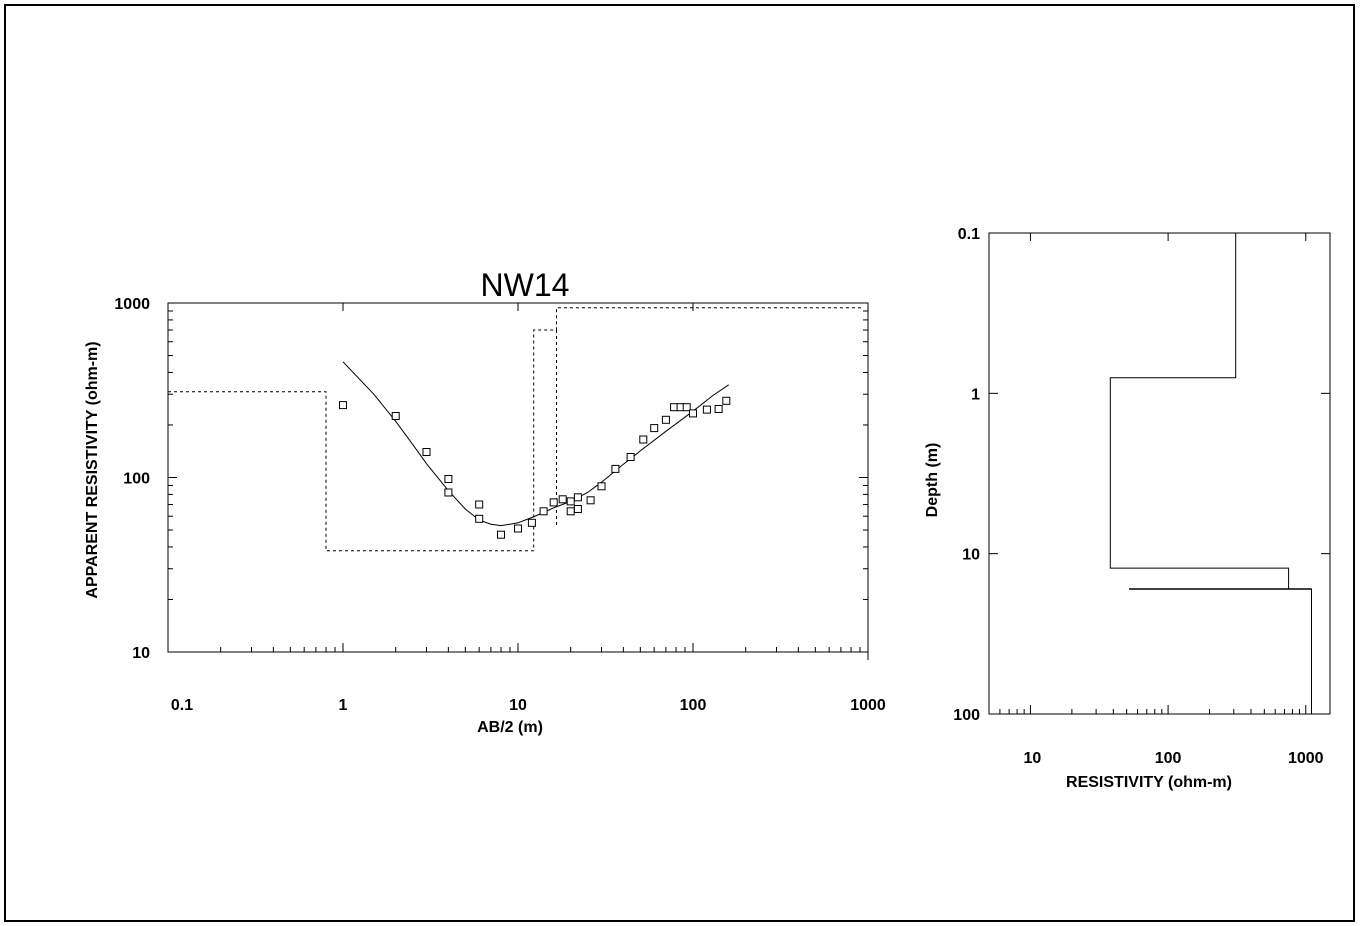 This screenshot has height=926, width=1361. I want to click on layer-model-line, so click(1210, 473).